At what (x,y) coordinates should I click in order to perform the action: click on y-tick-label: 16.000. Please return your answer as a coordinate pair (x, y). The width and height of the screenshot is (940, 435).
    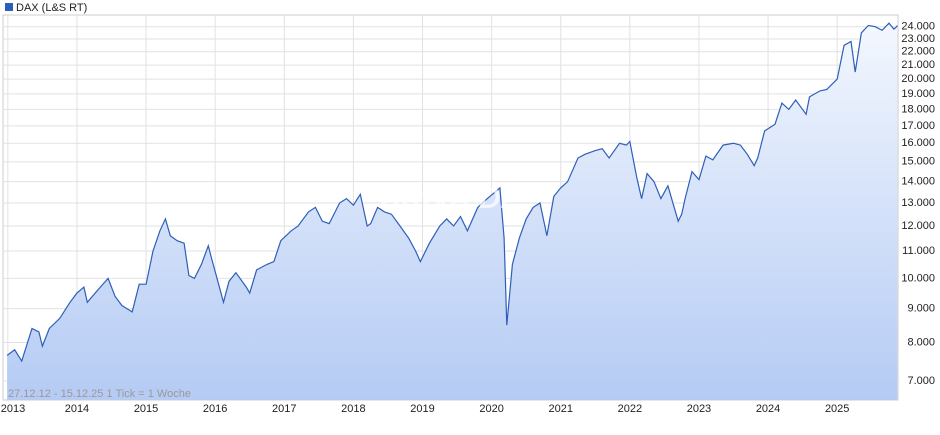
    Looking at the image, I should click on (918, 143).